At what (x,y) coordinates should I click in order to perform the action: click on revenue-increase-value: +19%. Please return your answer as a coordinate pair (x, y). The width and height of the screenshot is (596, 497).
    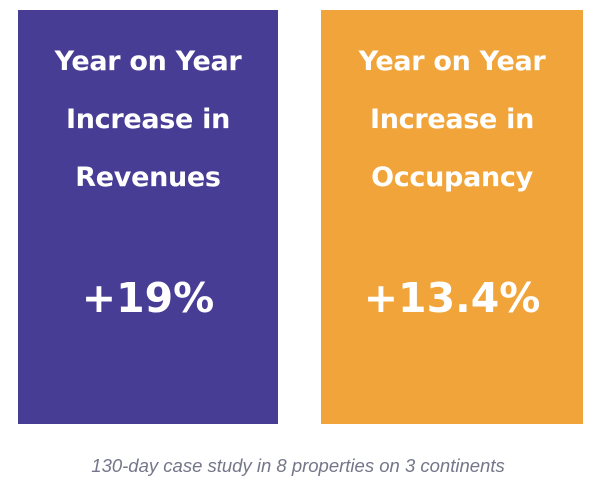
    Looking at the image, I should click on (148, 298).